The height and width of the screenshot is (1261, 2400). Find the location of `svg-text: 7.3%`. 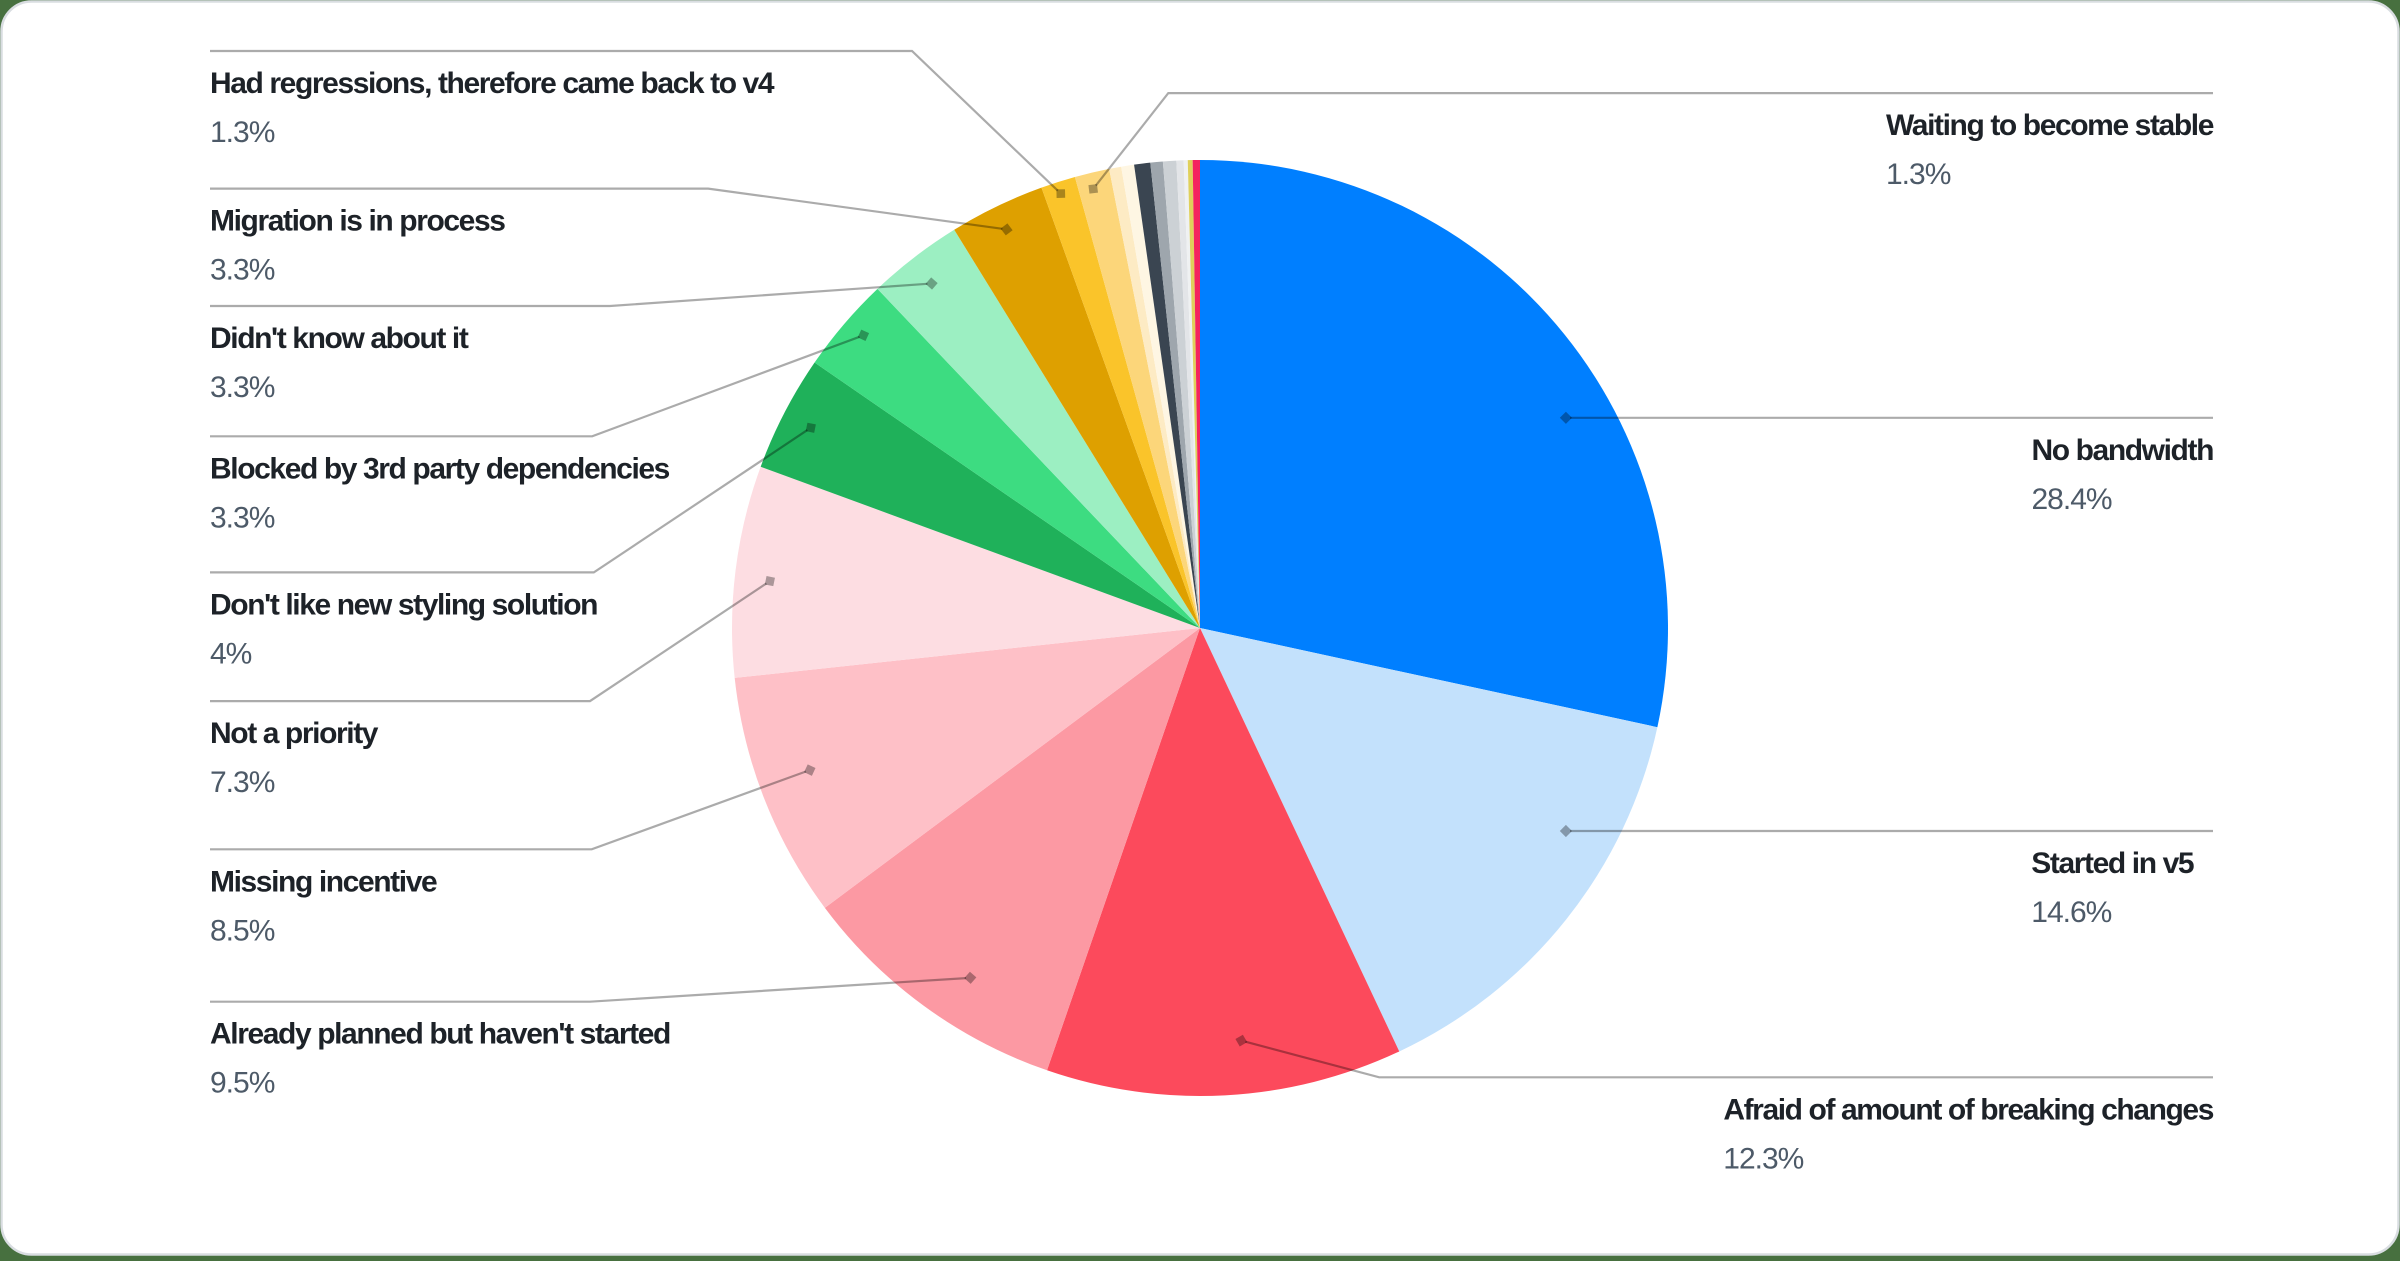

svg-text: 7.3% is located at coordinates (242, 782).